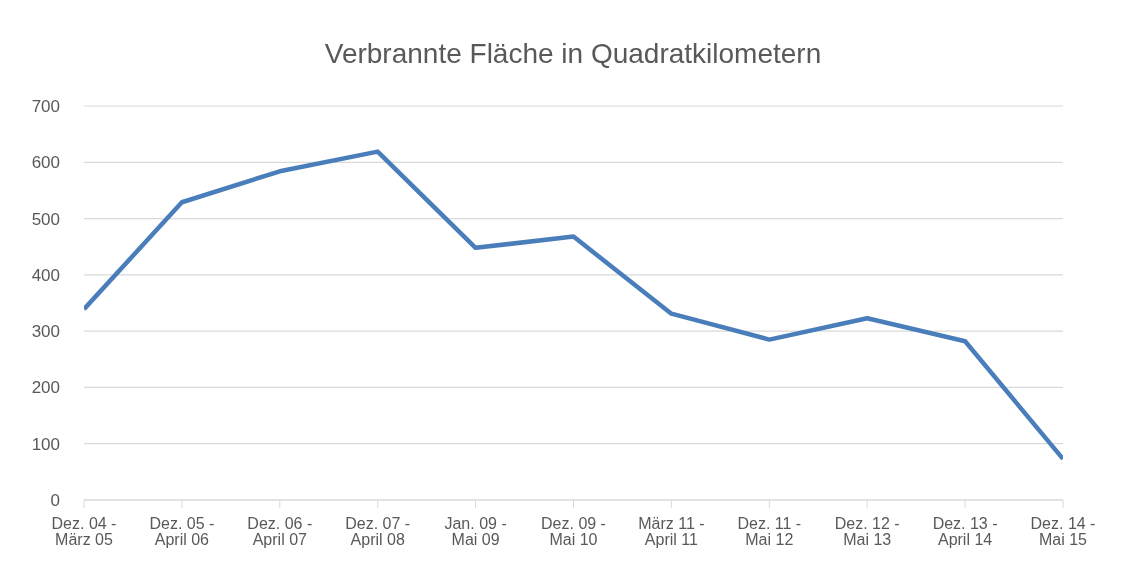 This screenshot has width=1122, height=580. I want to click on y-tick-label: 700, so click(45, 107).